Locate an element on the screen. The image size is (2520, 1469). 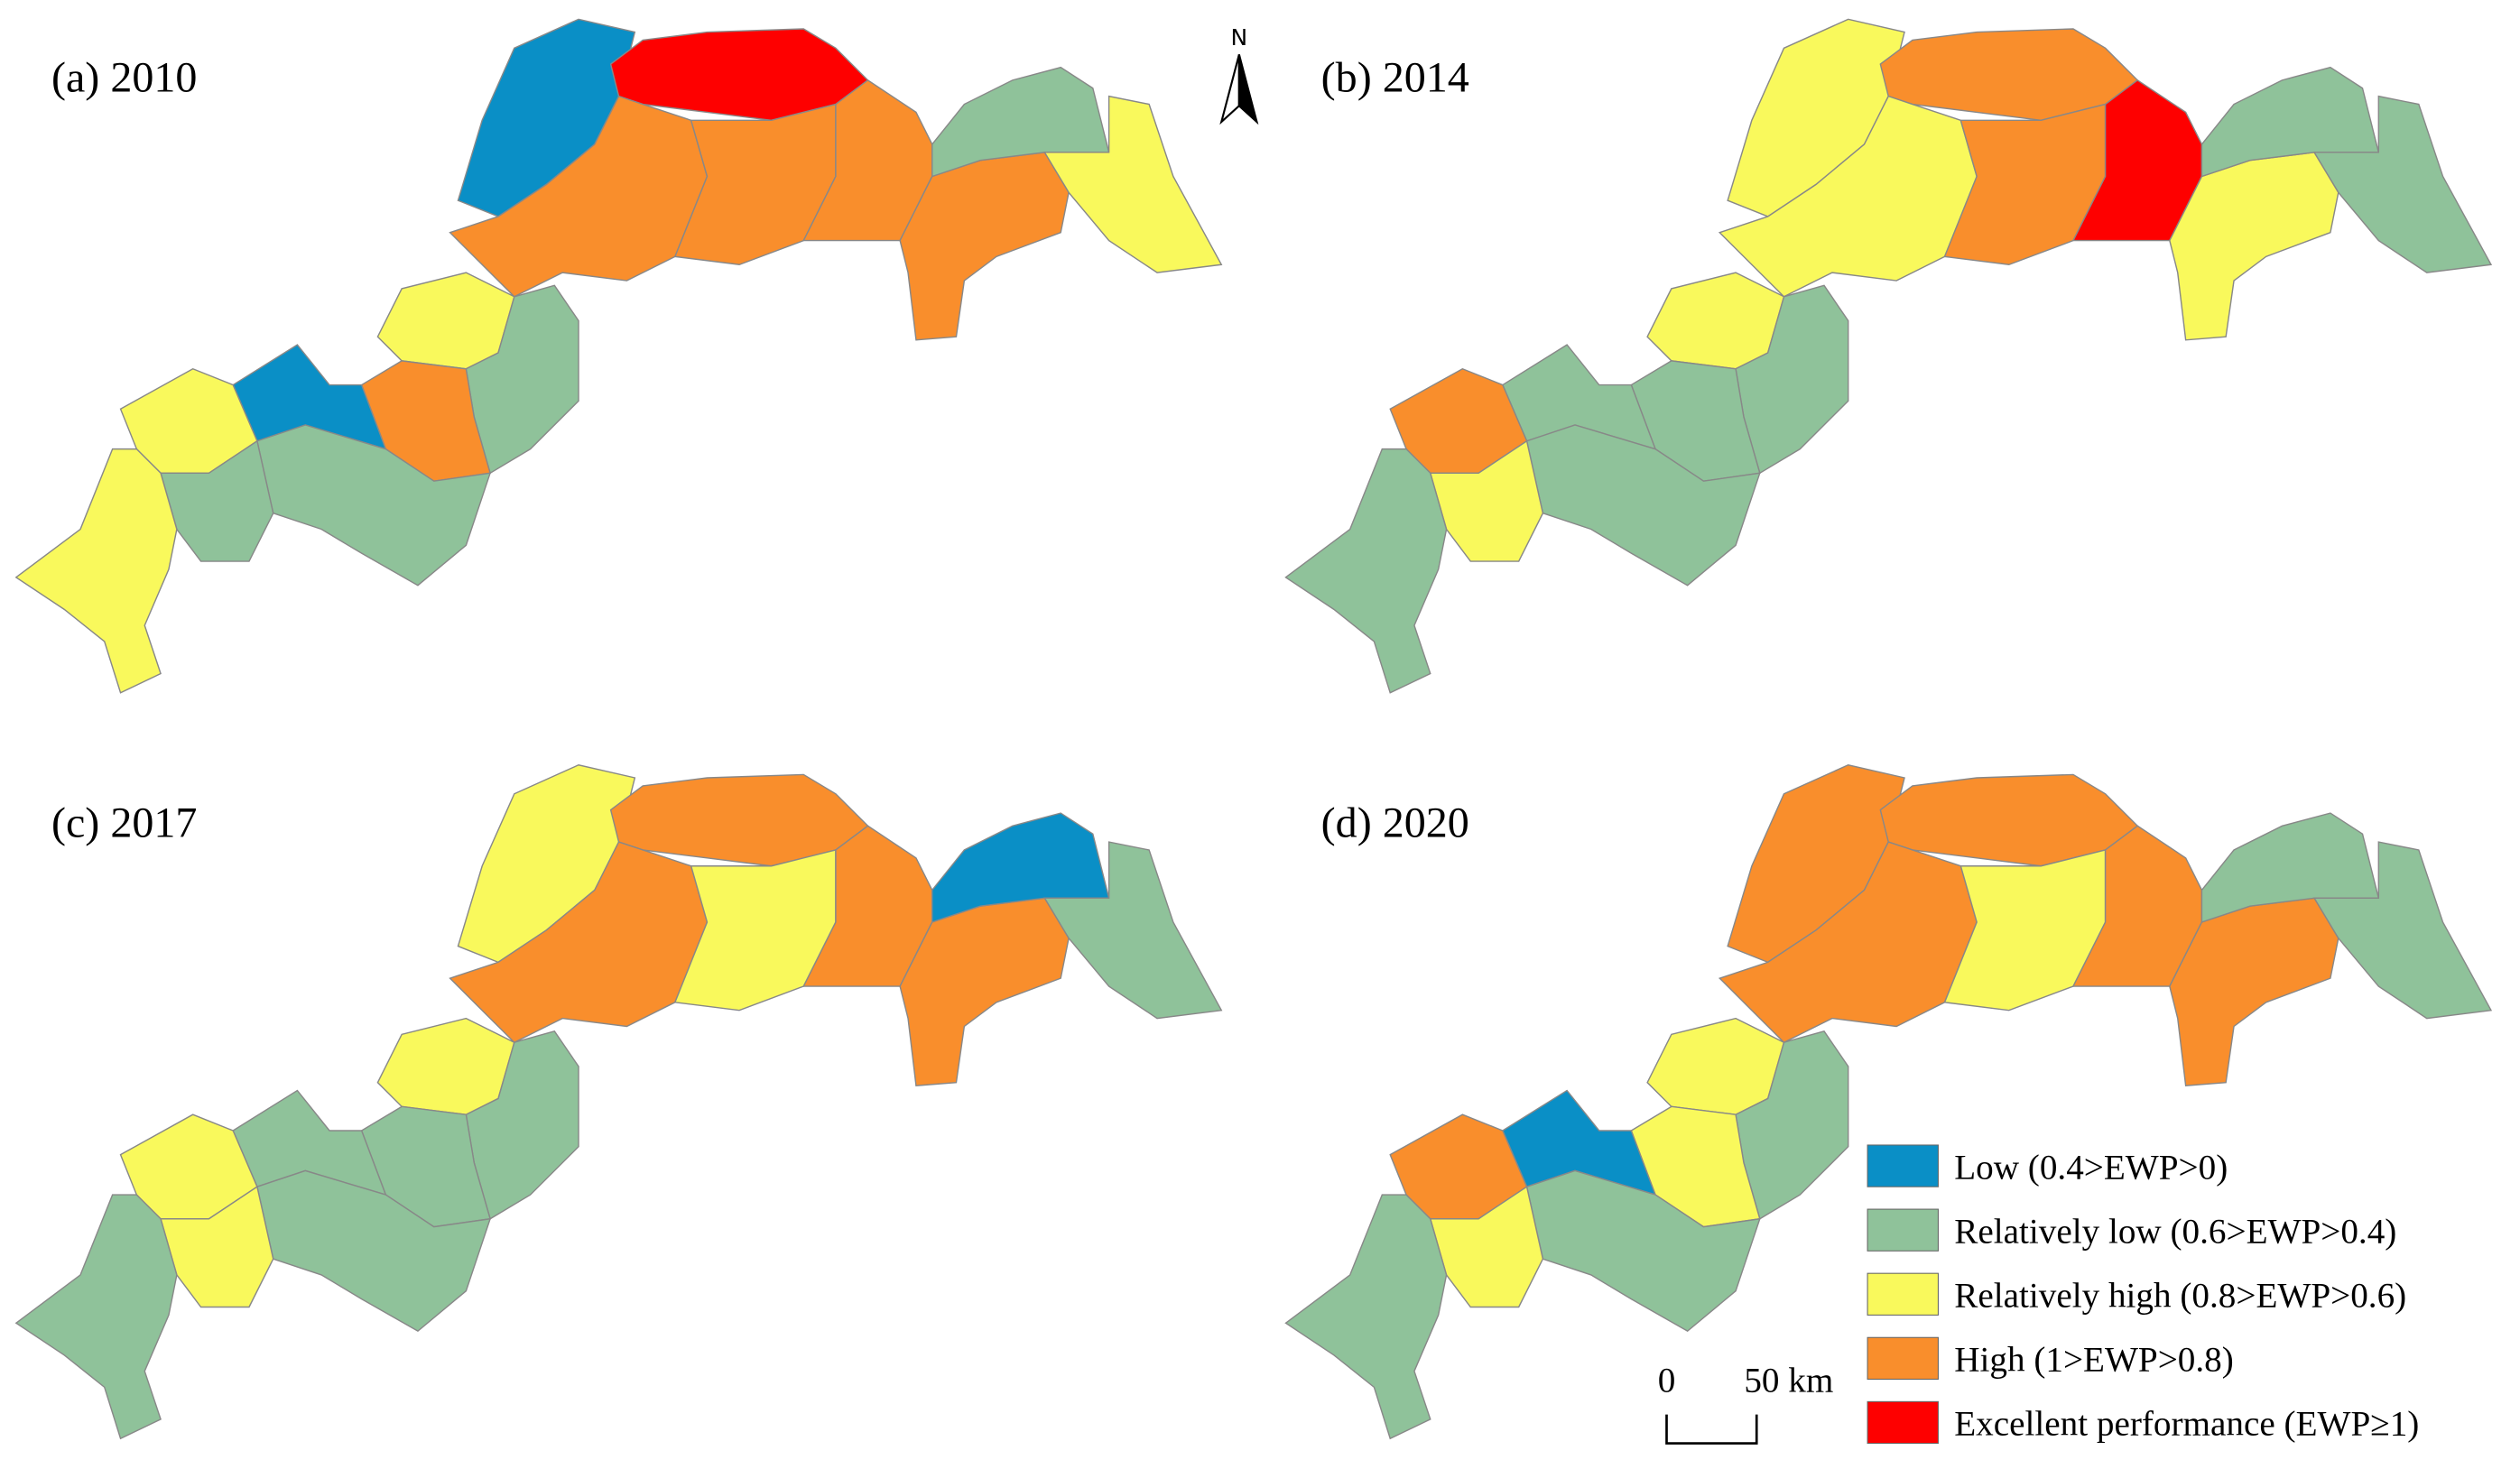
north-arrow-right is located at coordinates (1248, 89).